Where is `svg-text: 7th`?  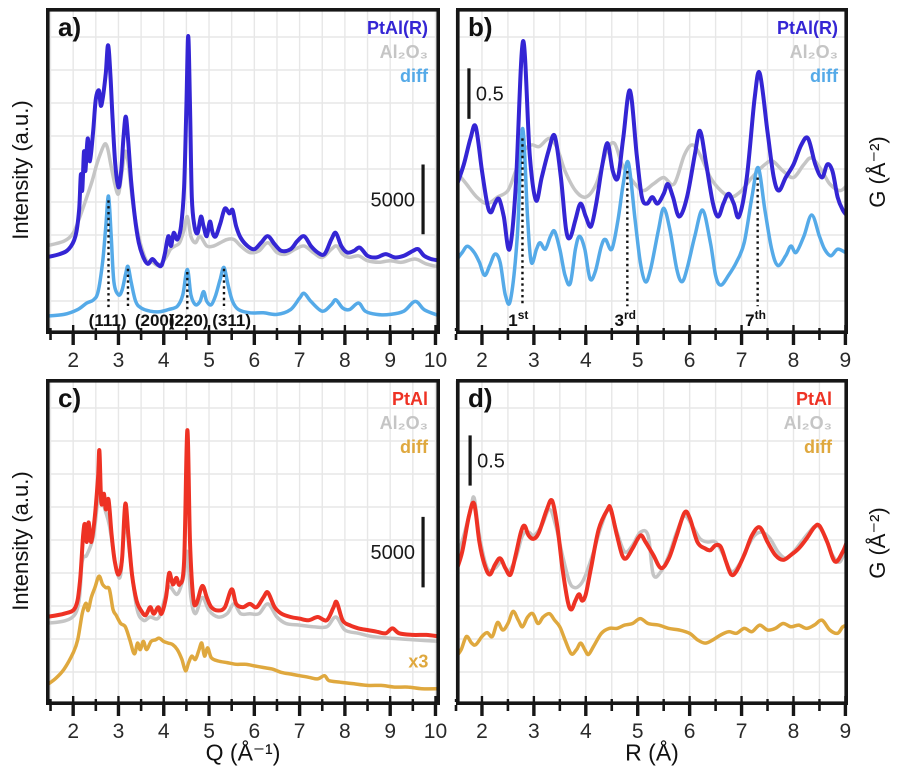 svg-text: 7th is located at coordinates (755, 319).